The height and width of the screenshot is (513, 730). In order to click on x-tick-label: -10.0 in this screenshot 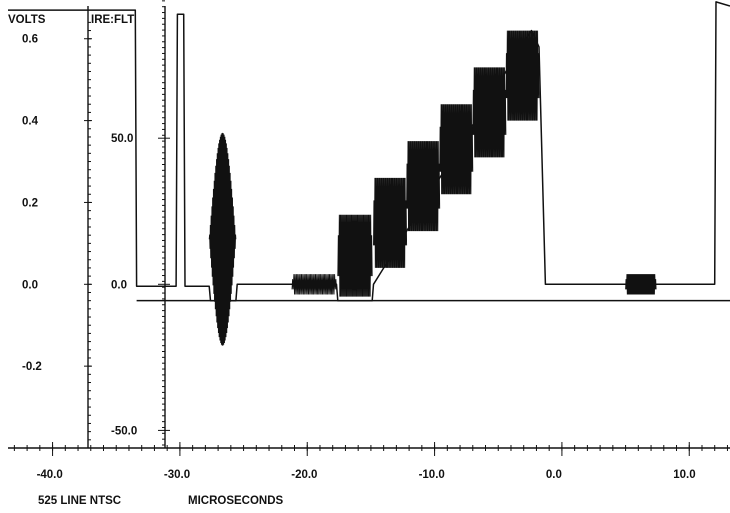, I will do `click(432, 475)`.